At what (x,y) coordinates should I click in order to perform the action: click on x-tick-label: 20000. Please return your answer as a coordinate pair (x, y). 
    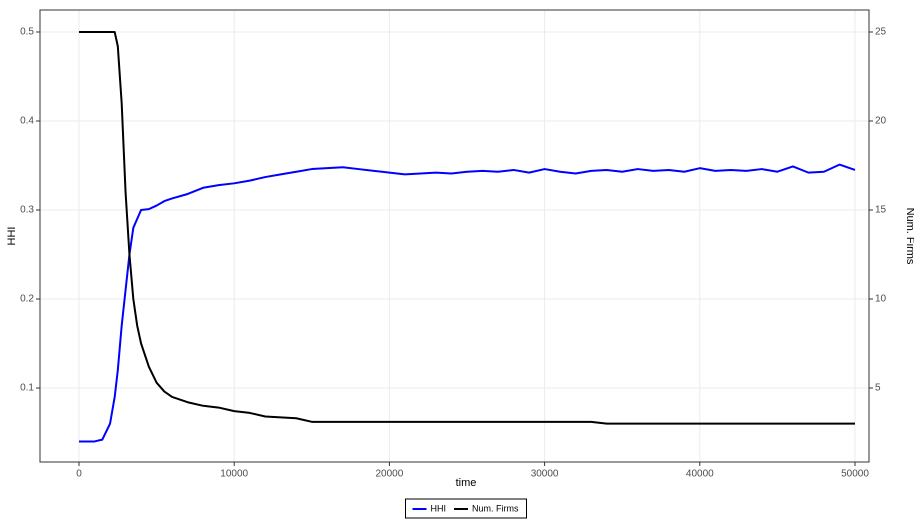
    Looking at the image, I should click on (389, 474).